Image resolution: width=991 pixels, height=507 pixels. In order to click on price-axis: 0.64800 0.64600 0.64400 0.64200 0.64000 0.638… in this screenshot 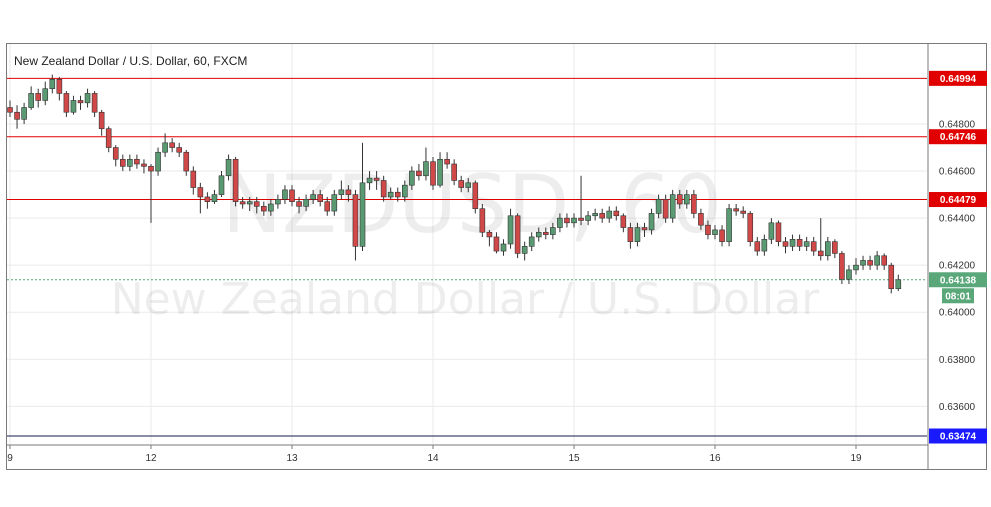, I will do `click(957, 266)`.